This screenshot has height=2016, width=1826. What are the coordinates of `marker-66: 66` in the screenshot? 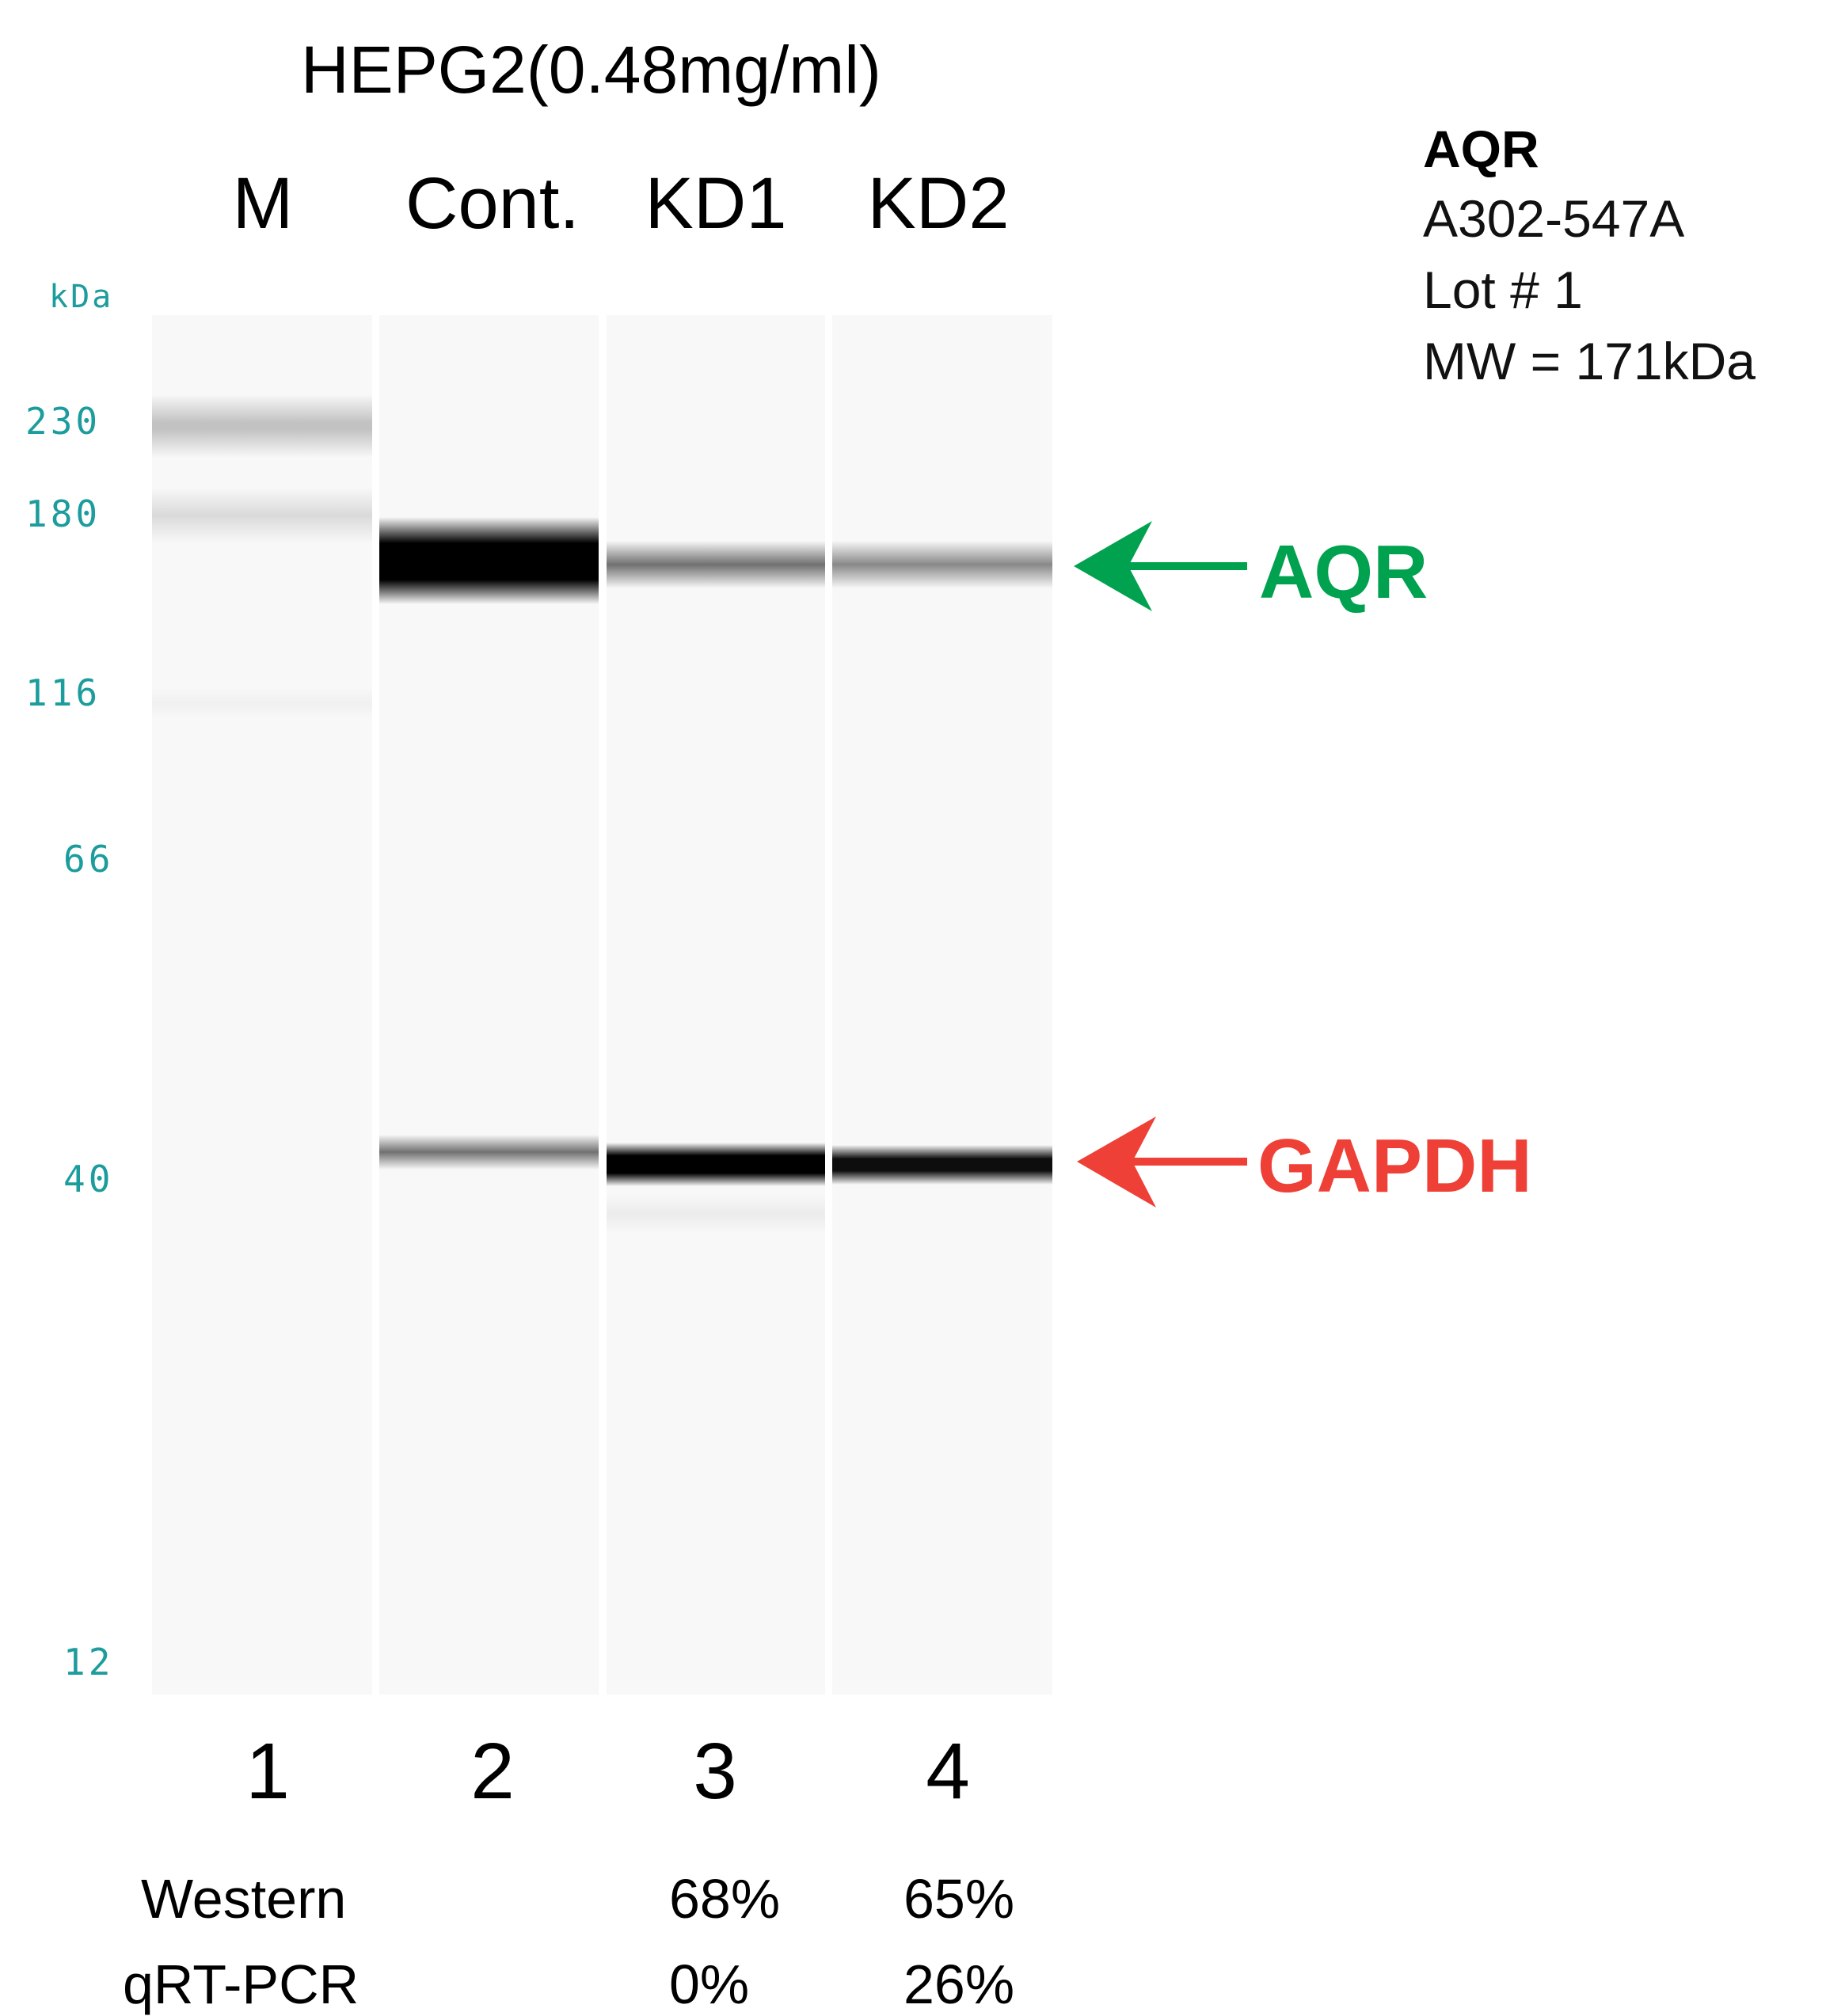 It's located at (88, 859).